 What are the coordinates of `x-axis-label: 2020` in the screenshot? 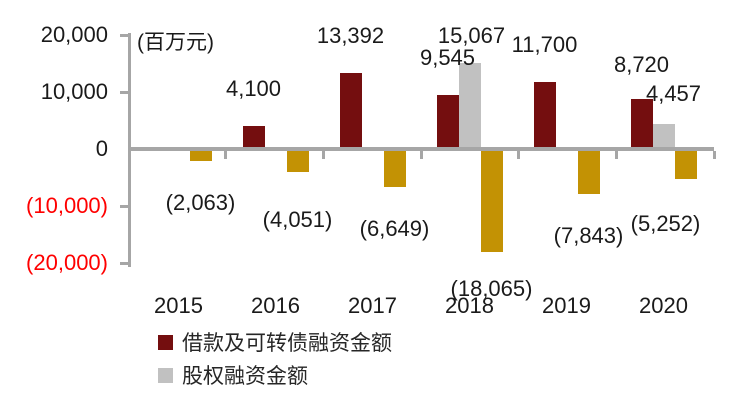 It's located at (663, 305).